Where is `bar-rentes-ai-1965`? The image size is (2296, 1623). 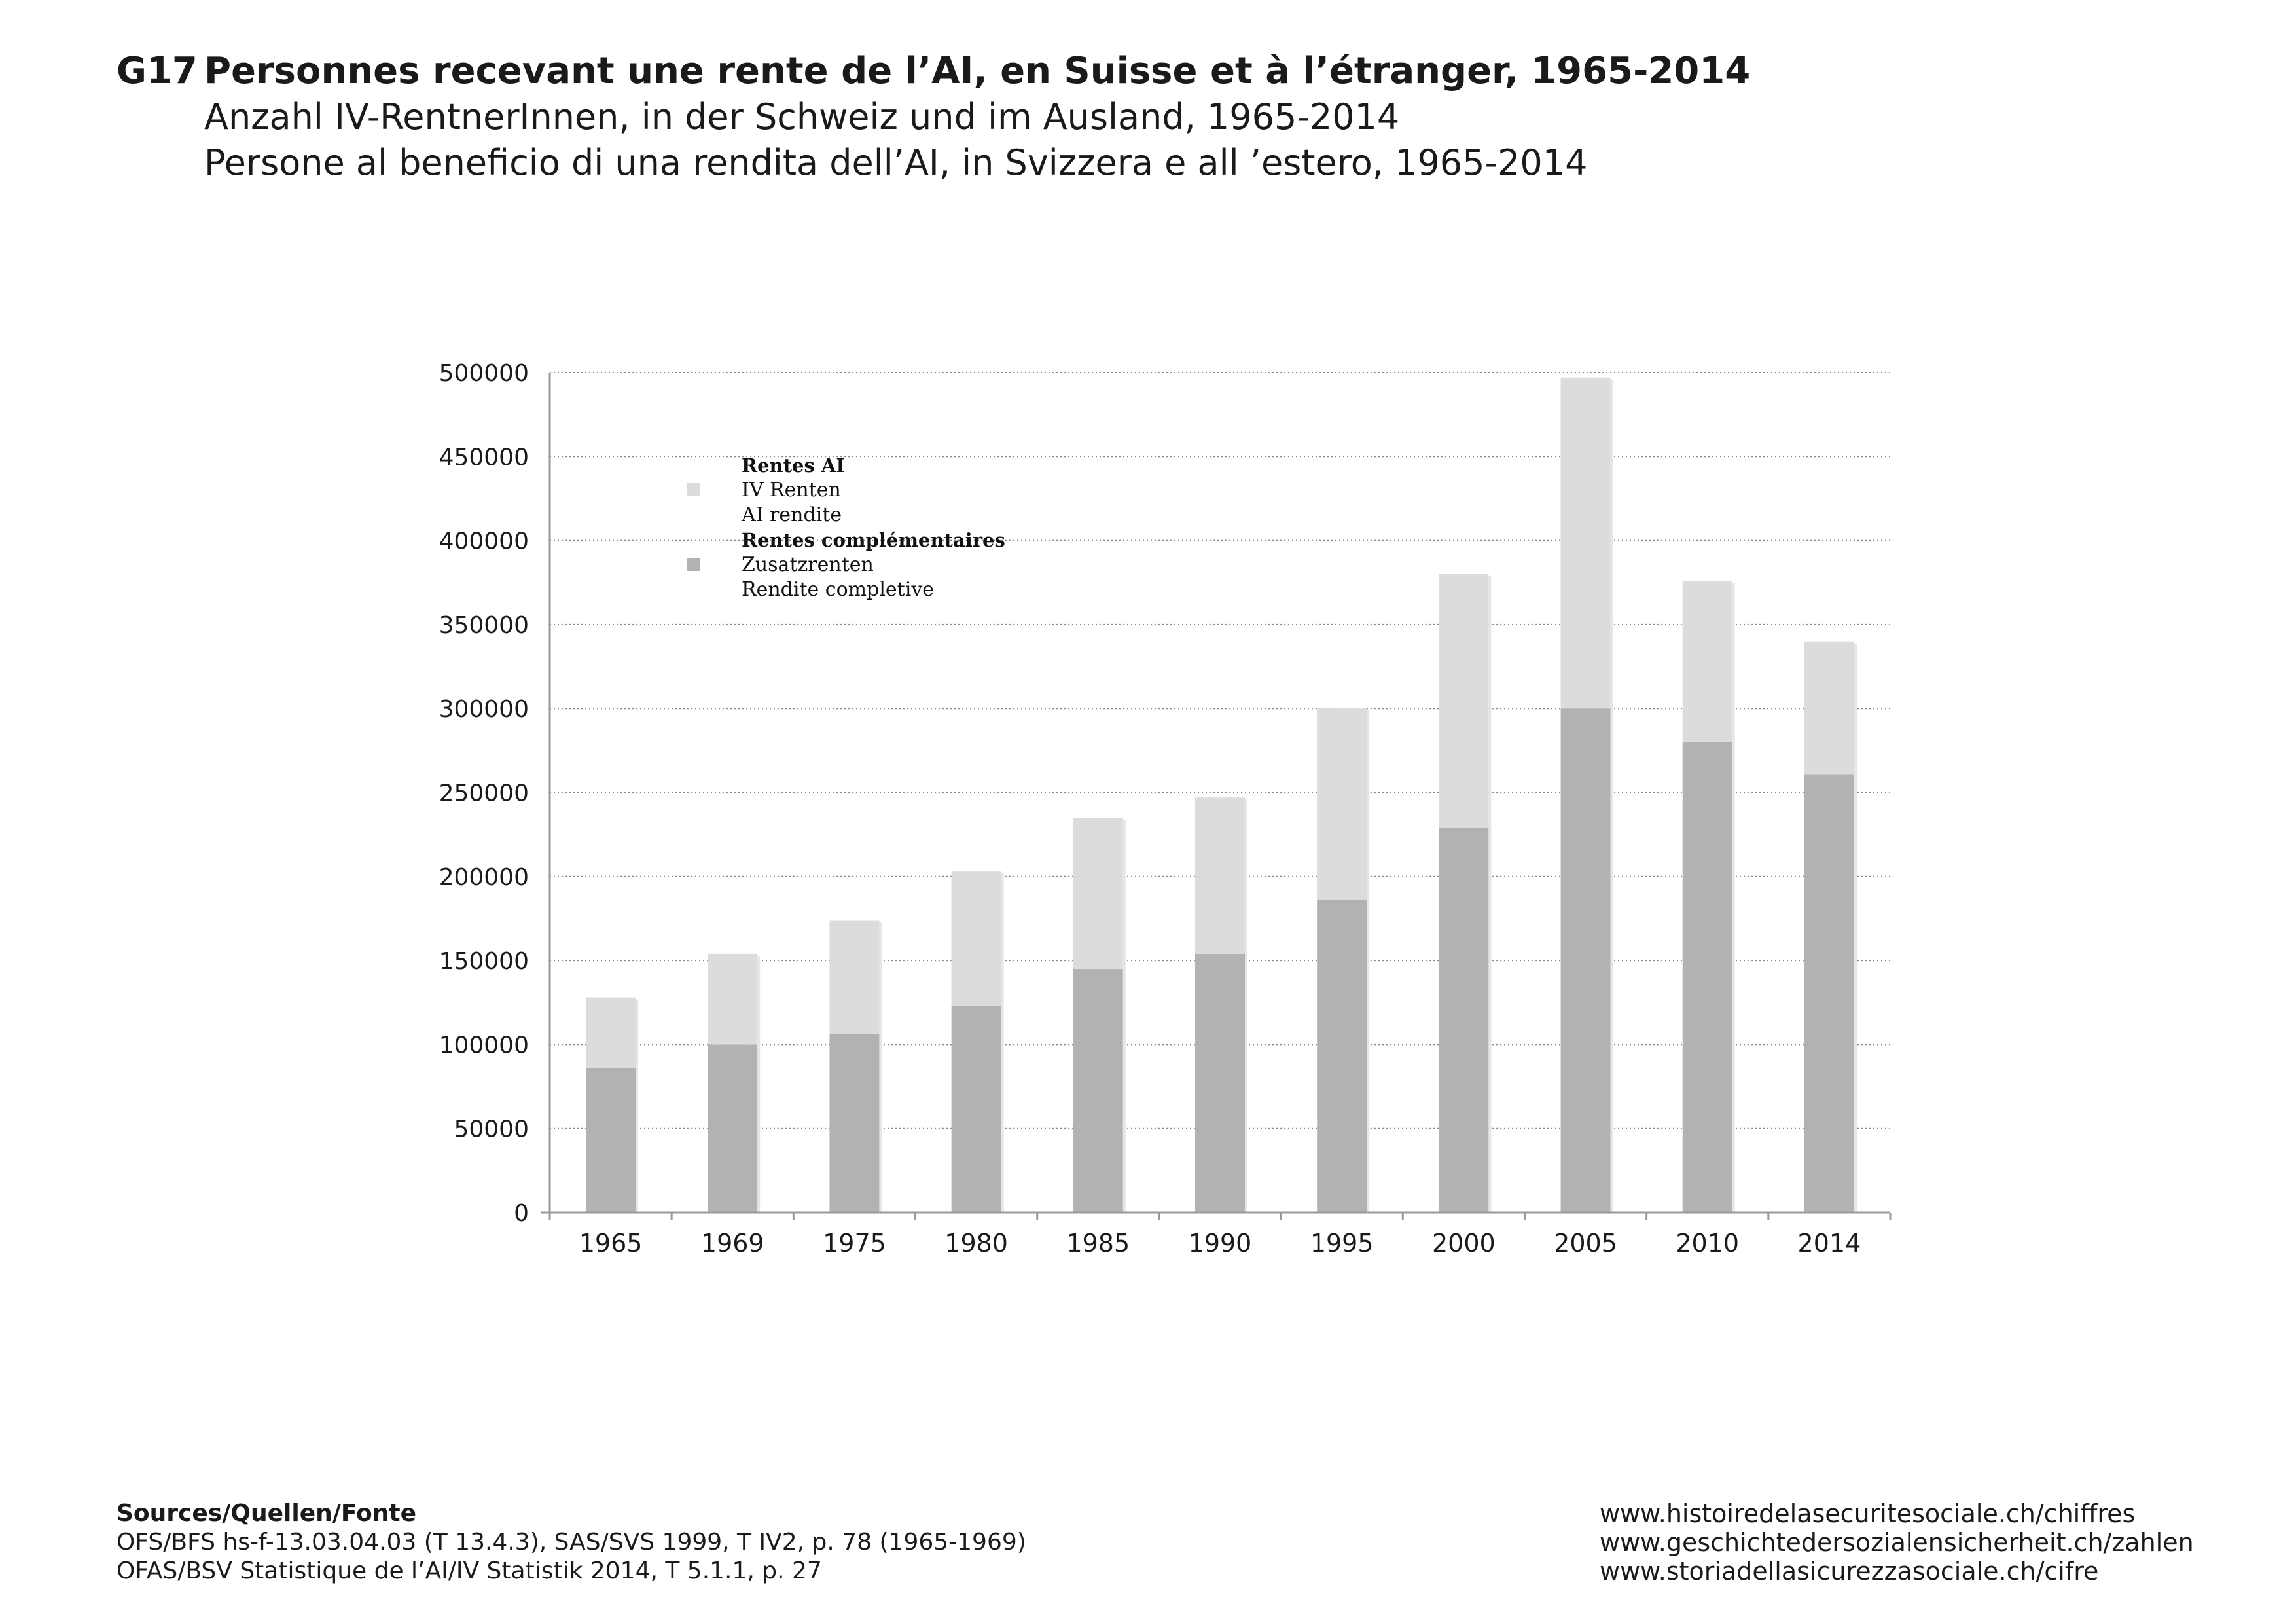
bar-rentes-ai-1965 is located at coordinates (611, 1032).